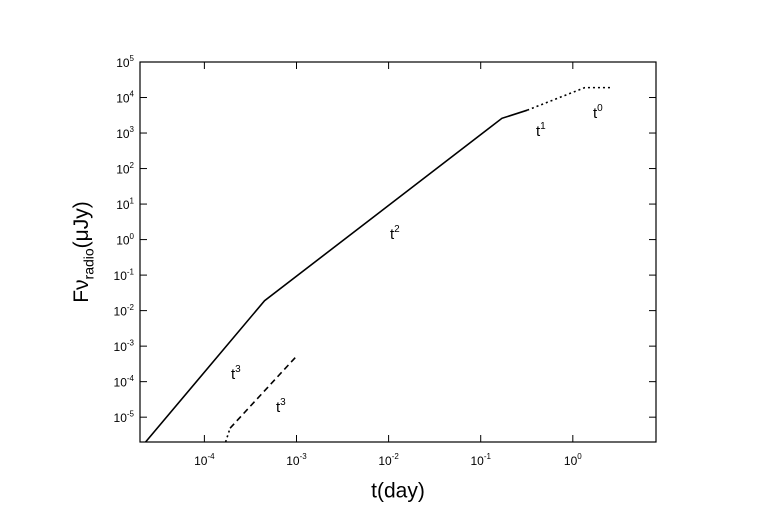 This screenshot has height=526, width=761. I want to click on y-tick-label: 103​, so click(125, 133).